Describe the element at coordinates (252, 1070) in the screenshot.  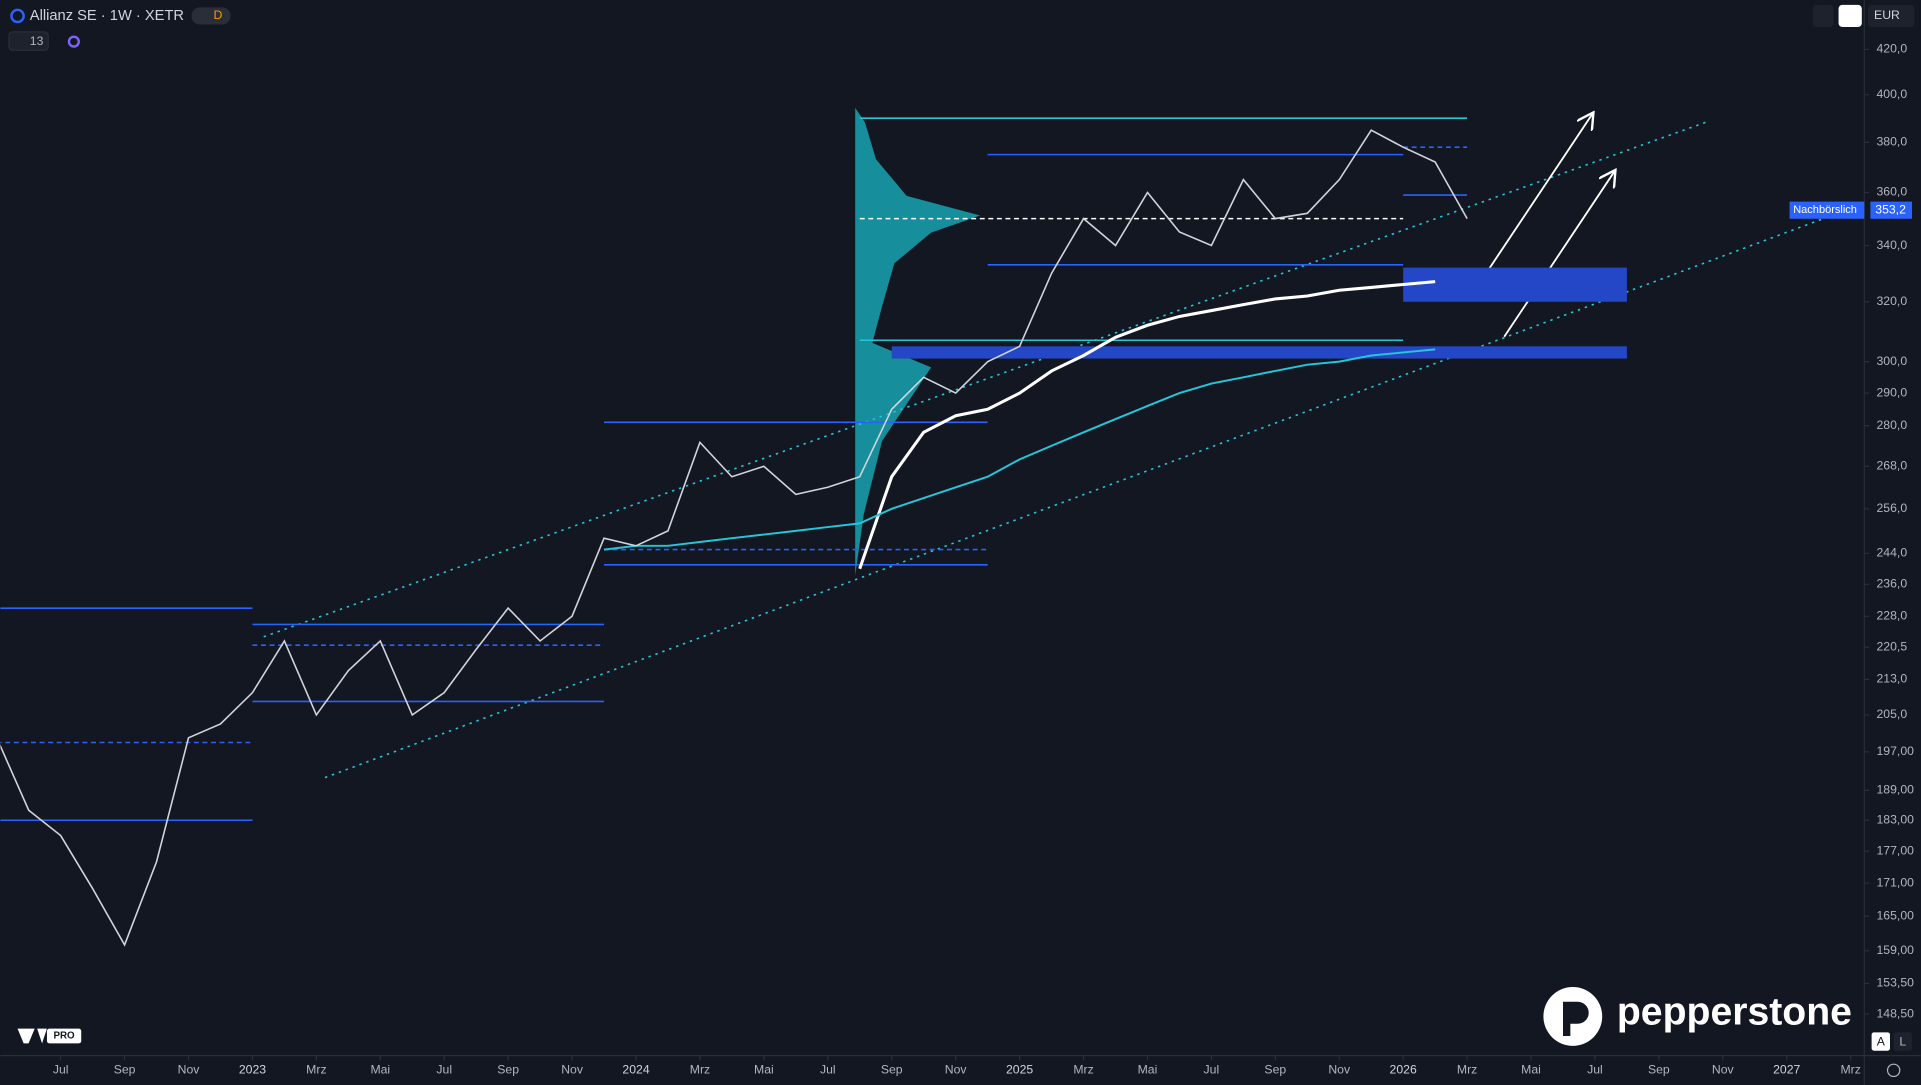
I see `x-tick-label: 2023` at that location.